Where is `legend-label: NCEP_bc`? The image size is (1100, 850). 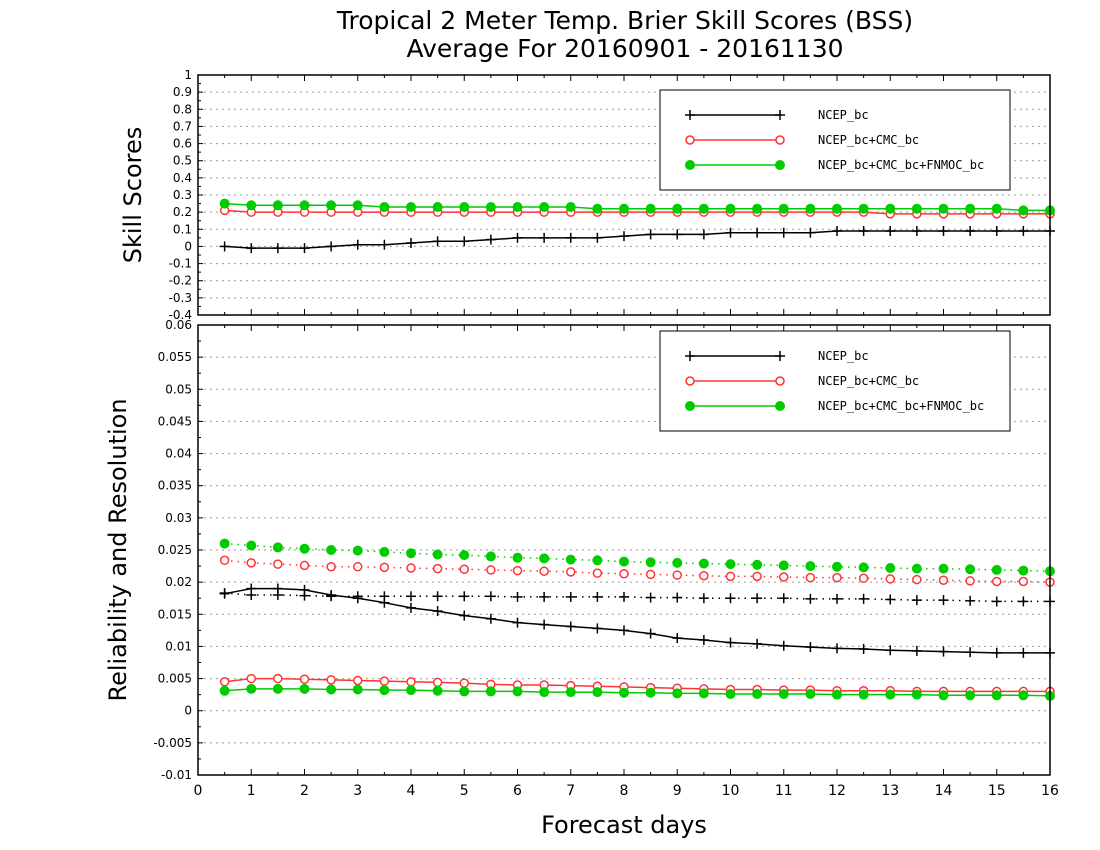
legend-label: NCEP_bc is located at coordinates (843, 115).